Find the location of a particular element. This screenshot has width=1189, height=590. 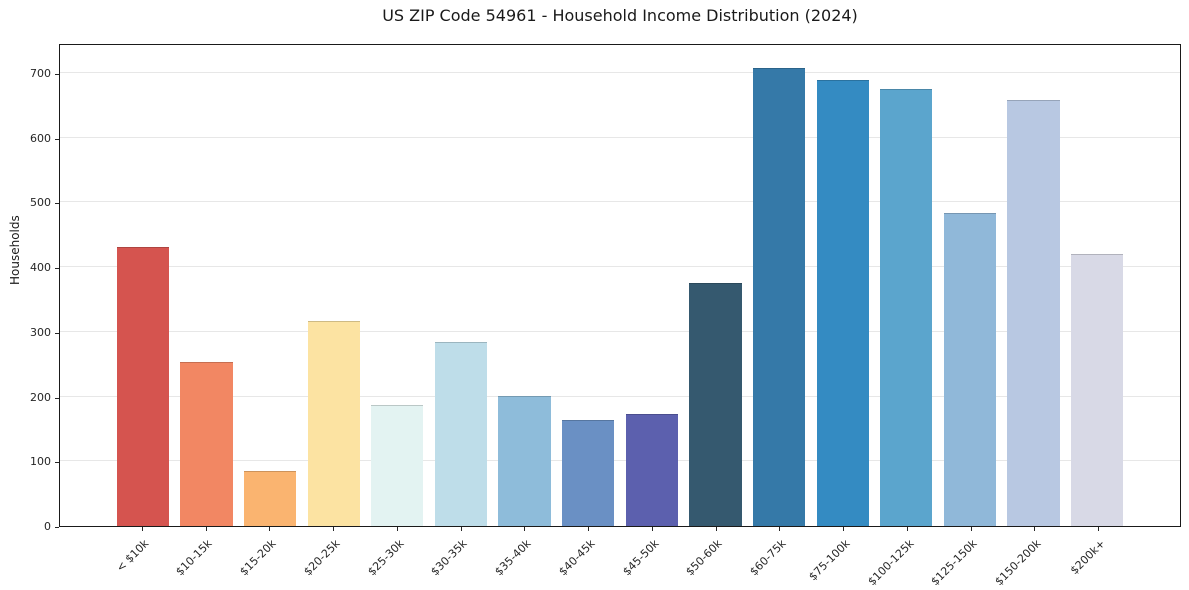

xtick-mark-$75-100k is located at coordinates (844, 529).